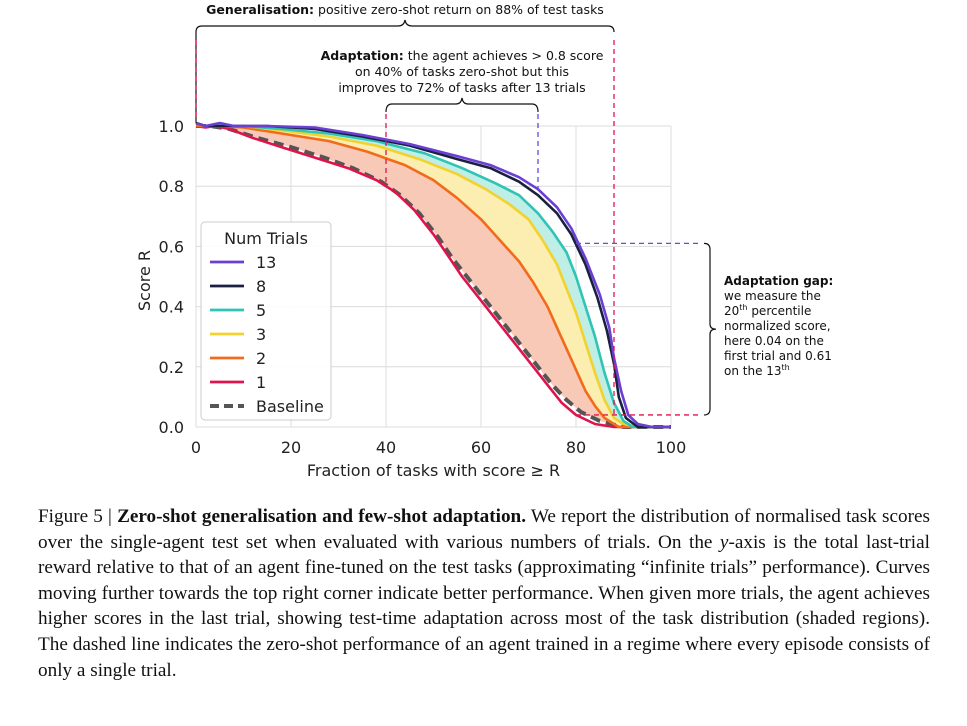 The height and width of the screenshot is (726, 967). Describe the element at coordinates (171, 367) in the screenshot. I see `y-tick-label: 0.2` at that location.